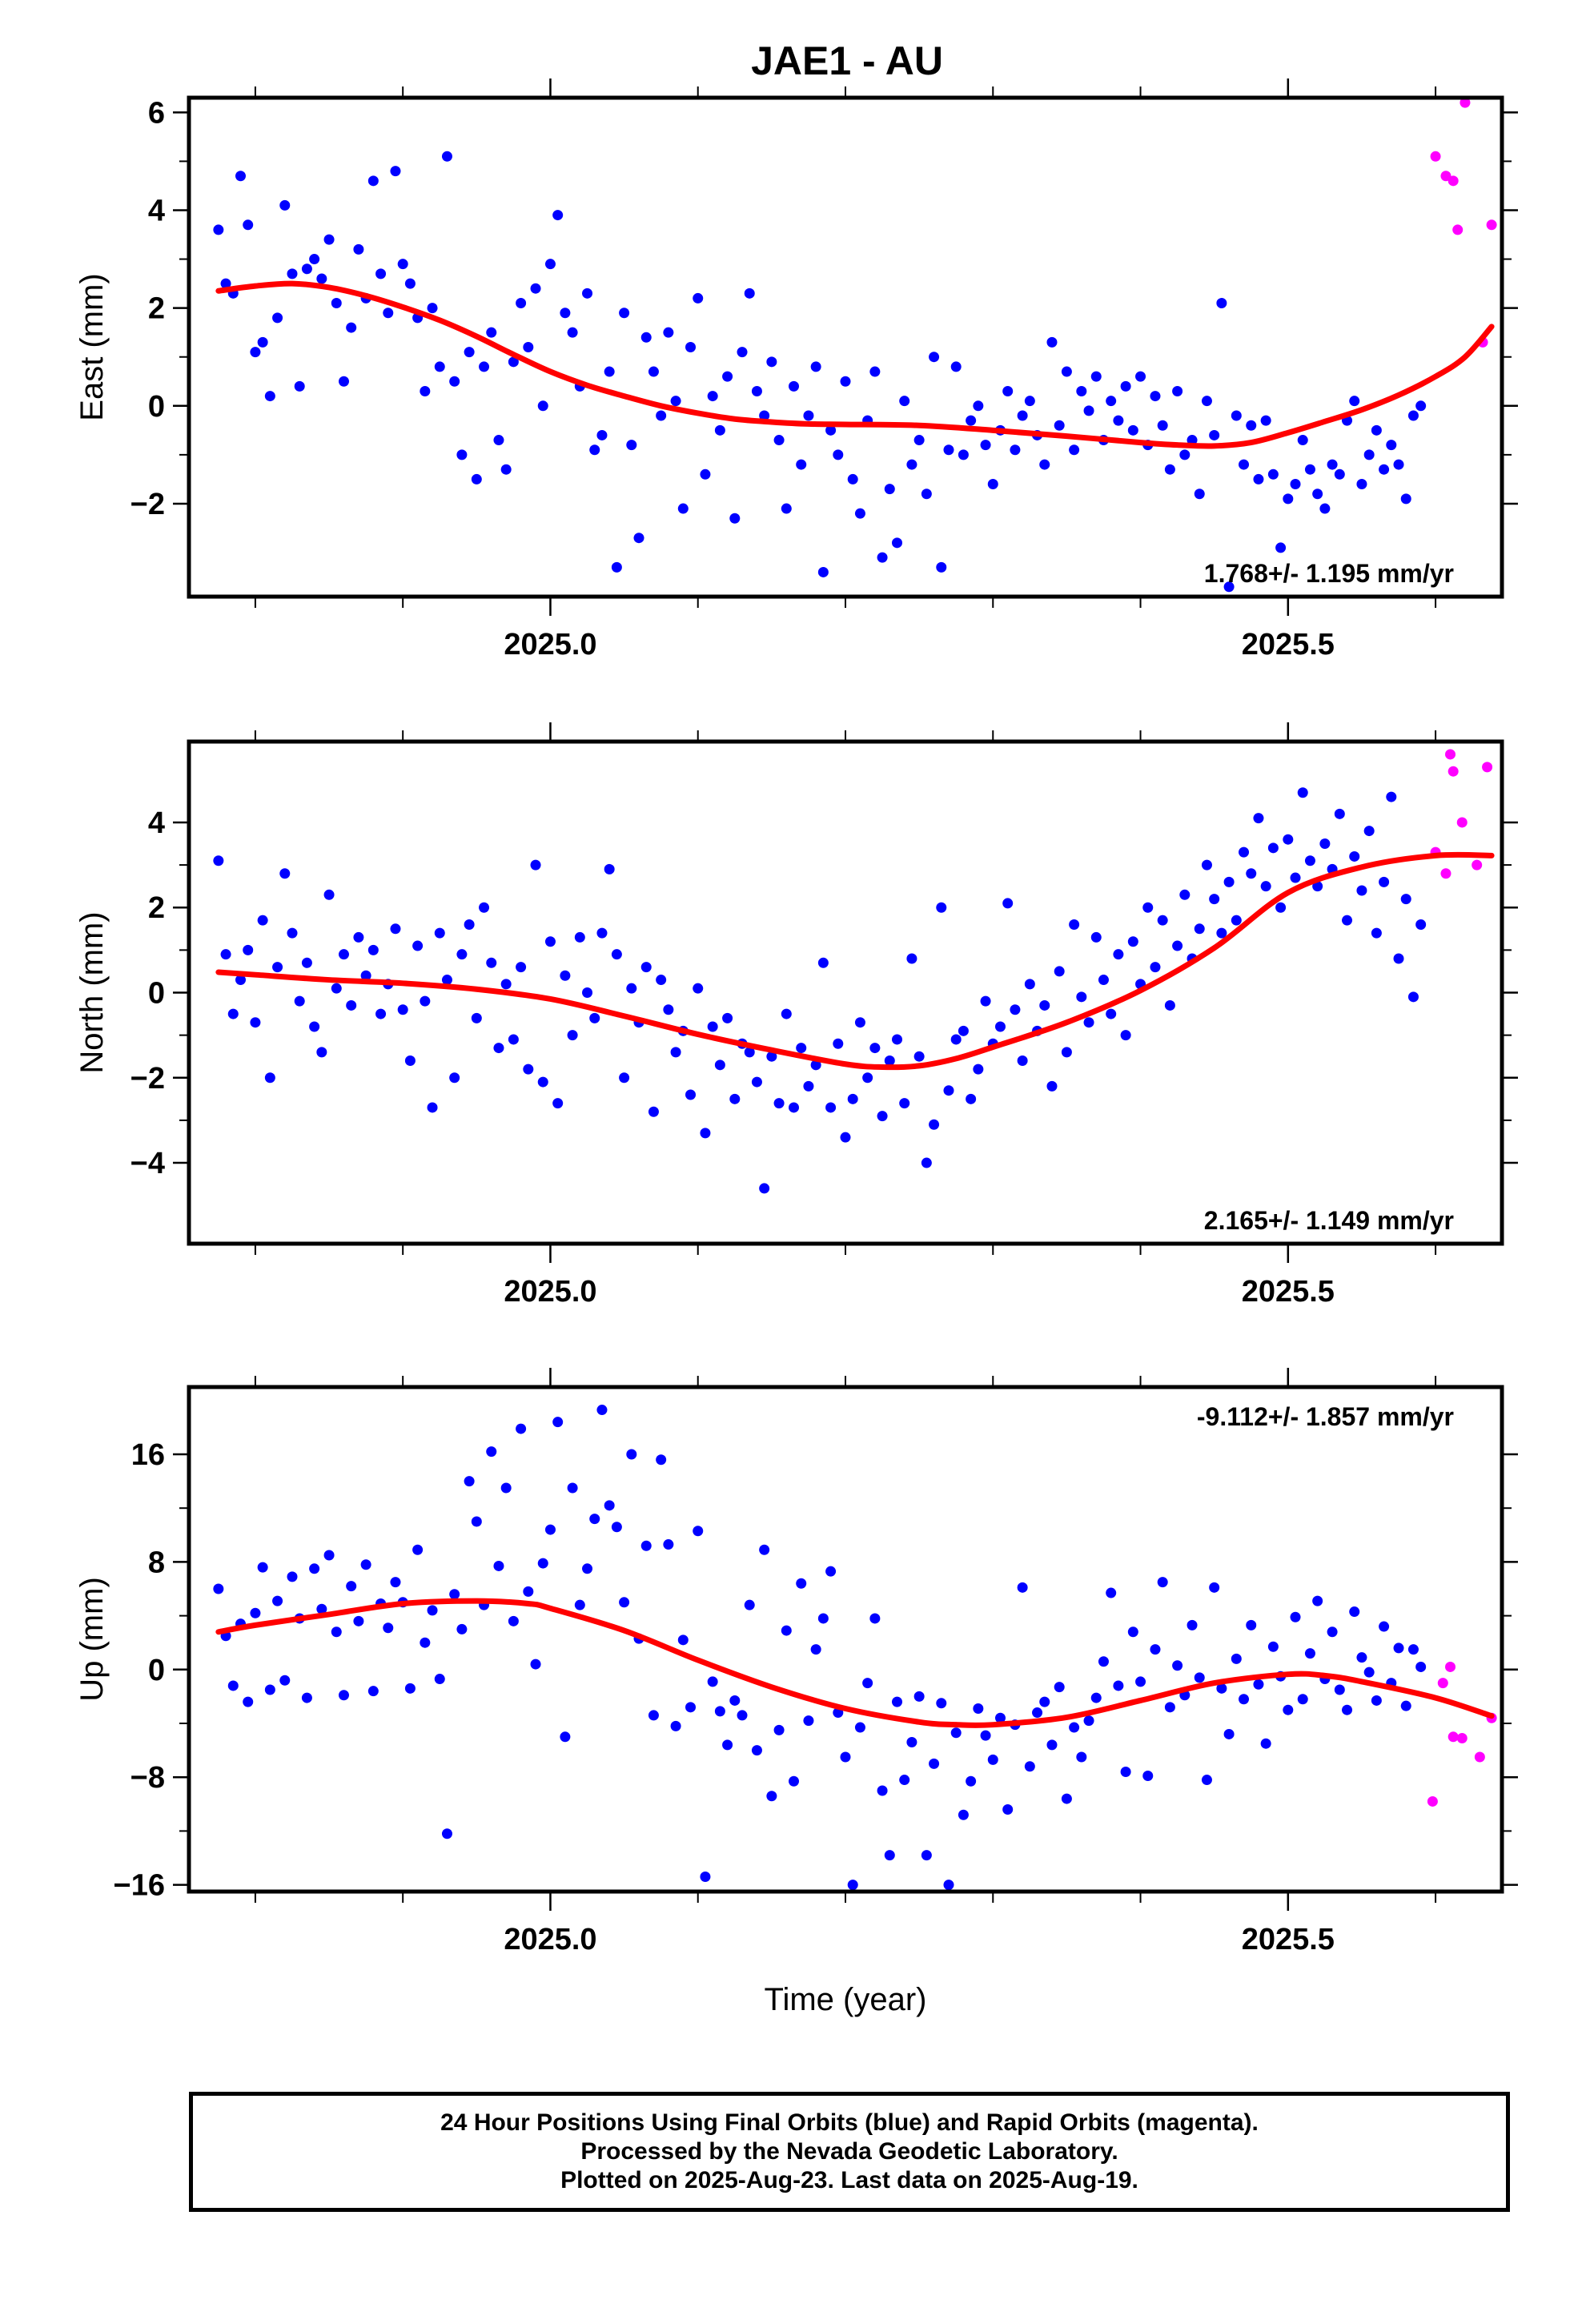  I want to click on up-y-tick-label: 8, so click(156, 1562).